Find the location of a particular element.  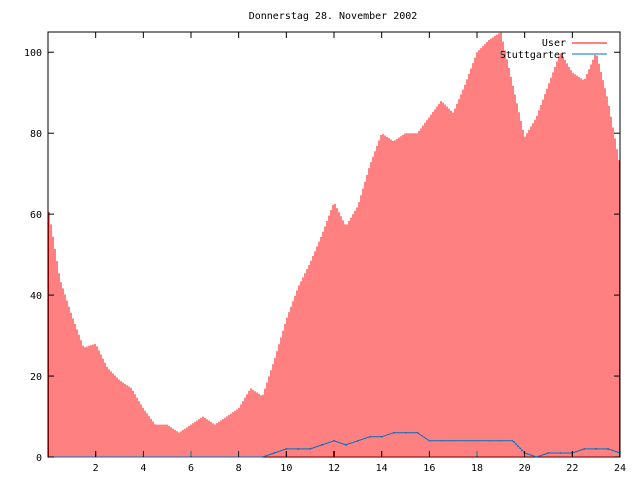

y-tick-label: 60 is located at coordinates (36, 215).